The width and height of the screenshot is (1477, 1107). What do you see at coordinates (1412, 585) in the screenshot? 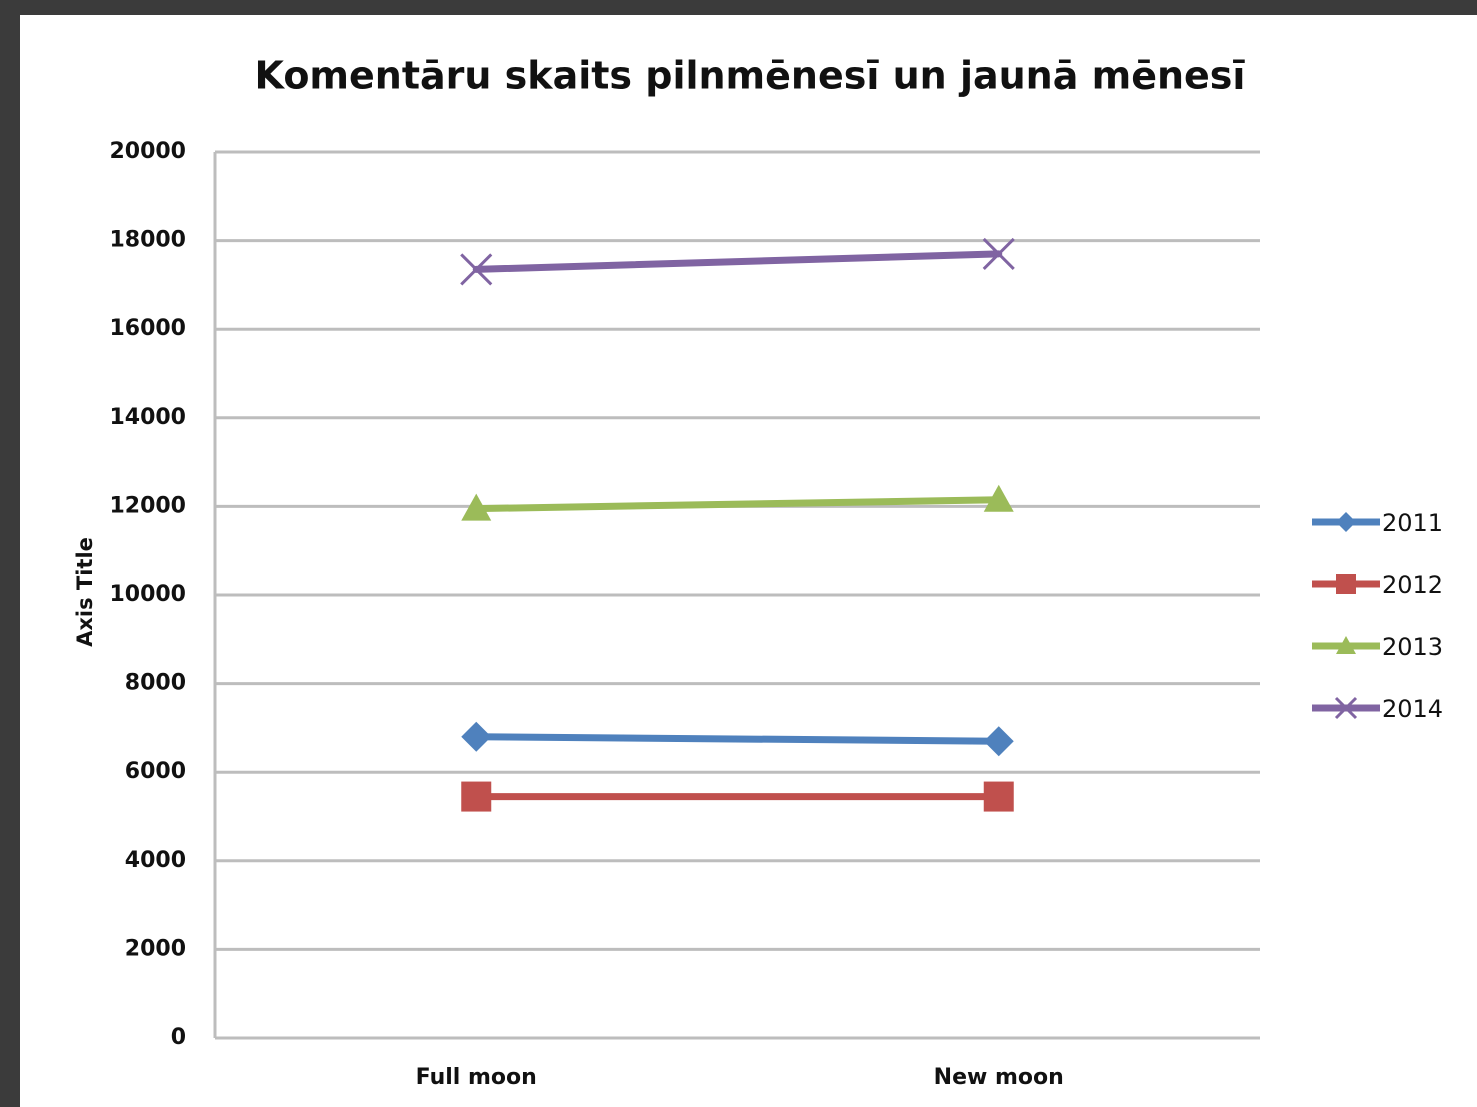
I see `legend-label: 2012` at bounding box center [1412, 585].